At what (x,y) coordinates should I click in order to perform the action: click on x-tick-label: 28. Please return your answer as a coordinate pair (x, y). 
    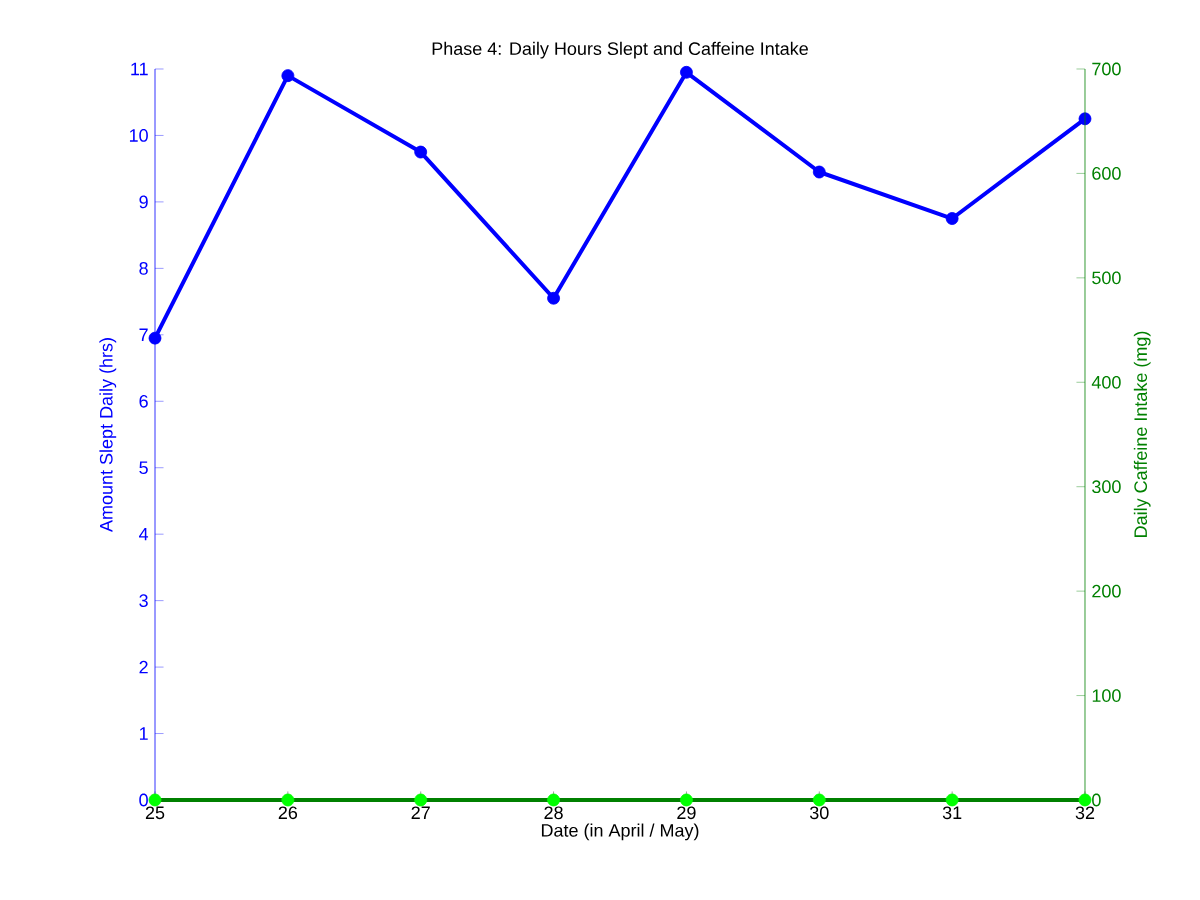
    Looking at the image, I should click on (553, 813).